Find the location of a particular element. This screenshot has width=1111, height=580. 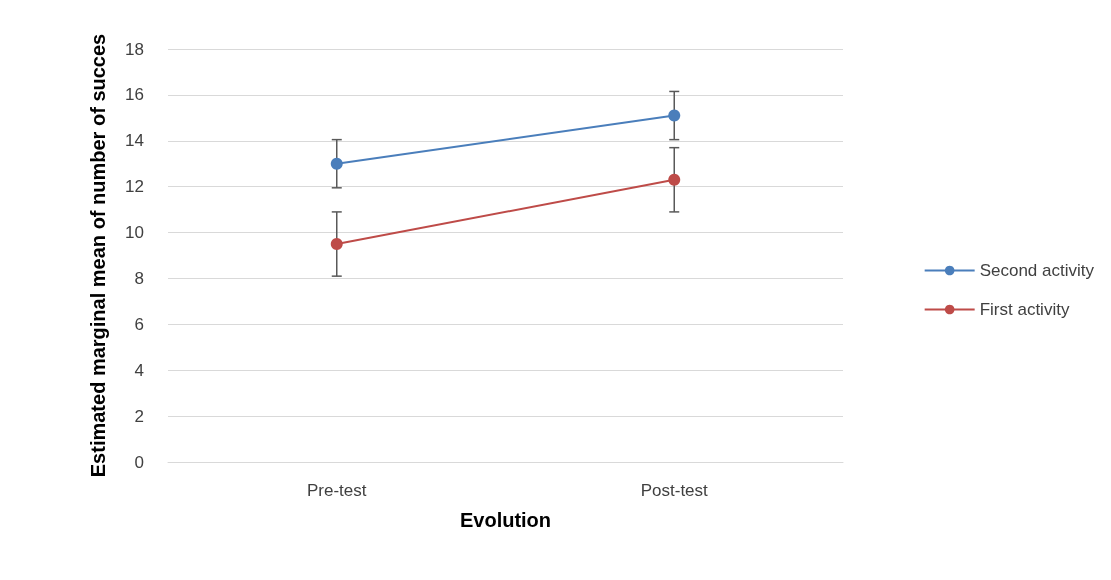

legend-label: Second activity is located at coordinates (1037, 270).